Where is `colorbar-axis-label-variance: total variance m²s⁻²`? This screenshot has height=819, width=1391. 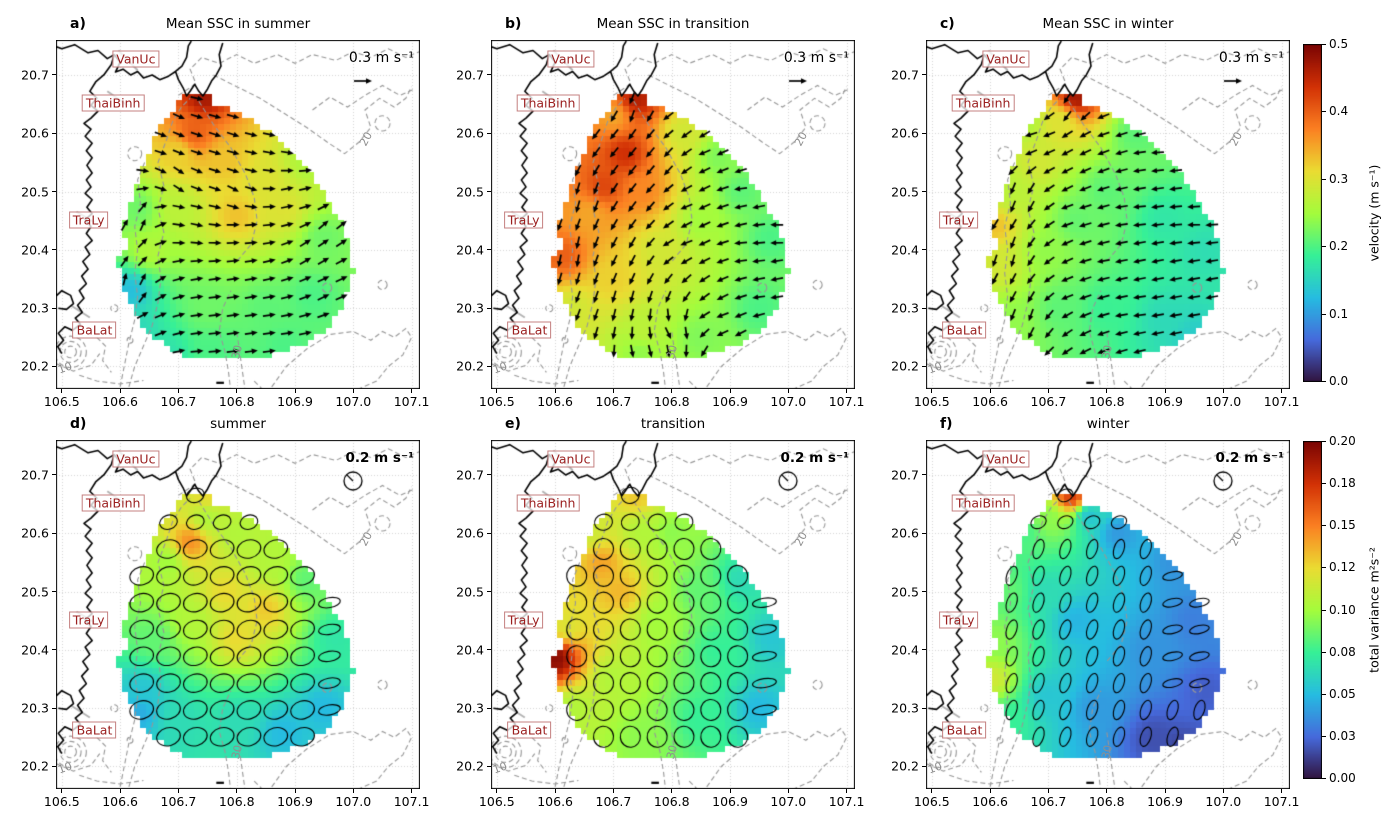 colorbar-axis-label-variance: total variance m²s⁻² is located at coordinates (1374, 610).